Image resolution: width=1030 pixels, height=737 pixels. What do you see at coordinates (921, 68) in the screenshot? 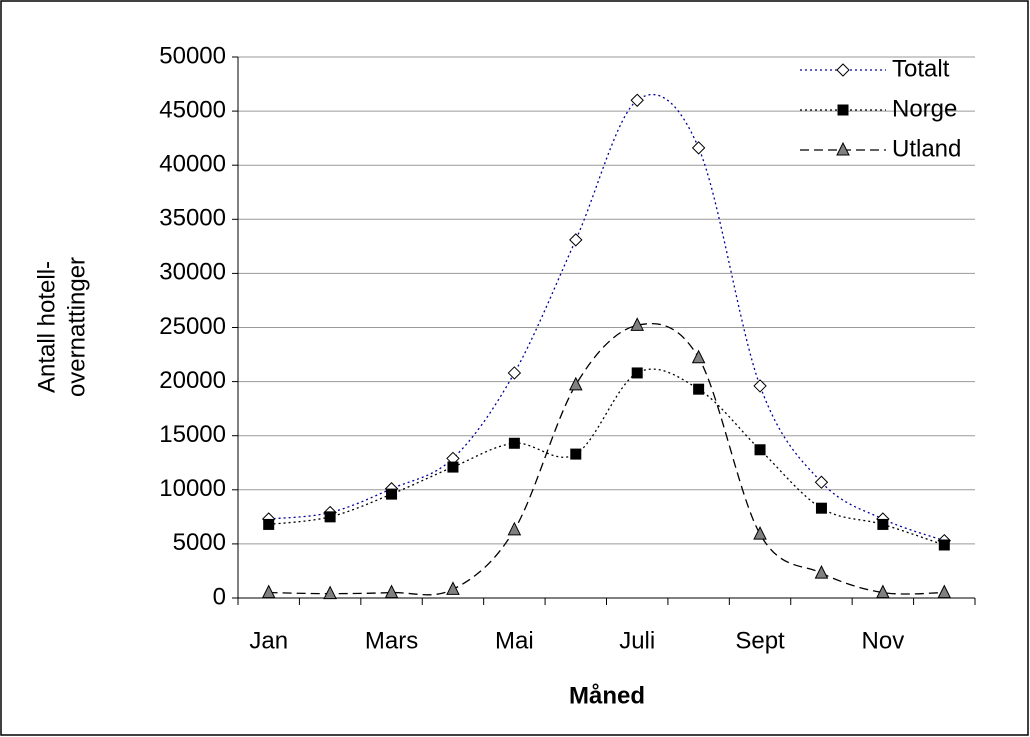
I see `legend-label: Totalt` at bounding box center [921, 68].